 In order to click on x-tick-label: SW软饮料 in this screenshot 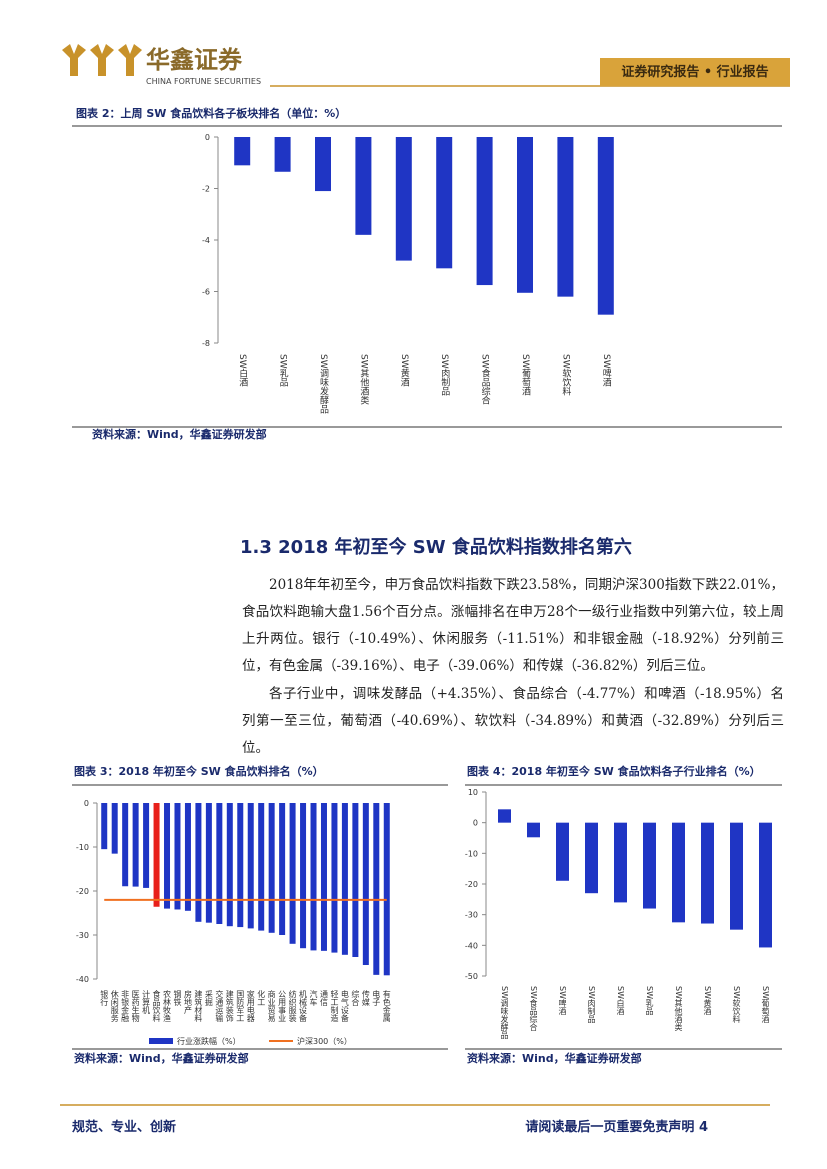, I will do `click(736, 1005)`.